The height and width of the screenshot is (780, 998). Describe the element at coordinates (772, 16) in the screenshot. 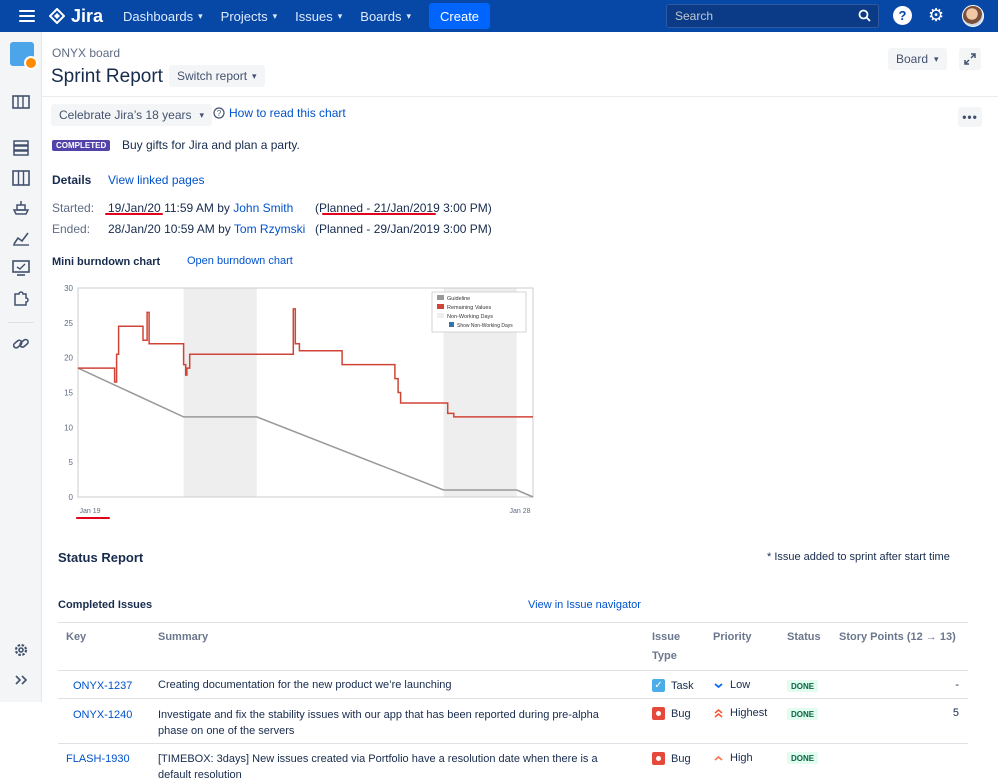

I see `search-input: Search` at that location.